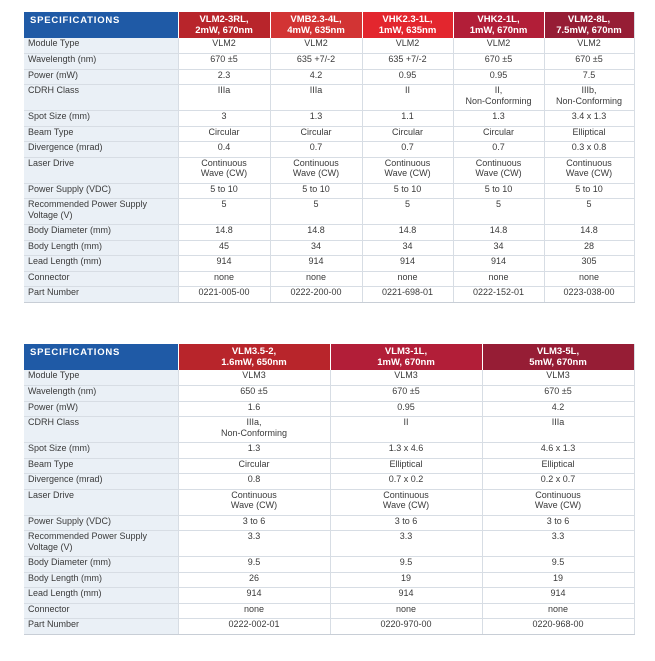 This screenshot has height=661, width=655. Describe the element at coordinates (407, 134) in the screenshot. I see `table-cell: Circular` at that location.